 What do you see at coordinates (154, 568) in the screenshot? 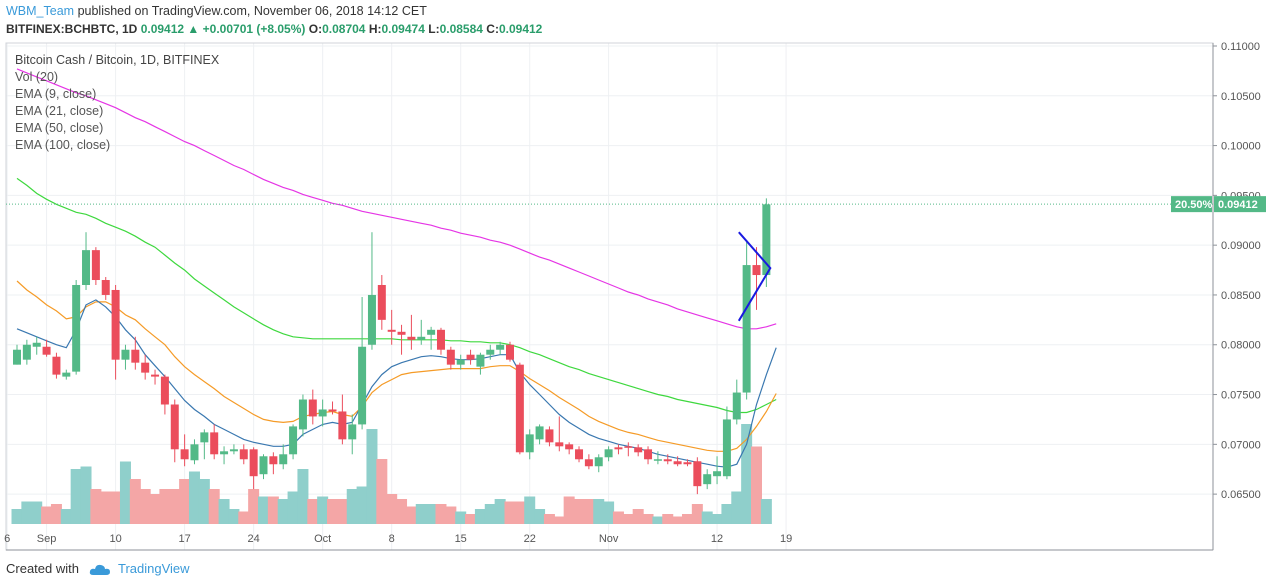
I see `tradingview-link: TradingView` at bounding box center [154, 568].